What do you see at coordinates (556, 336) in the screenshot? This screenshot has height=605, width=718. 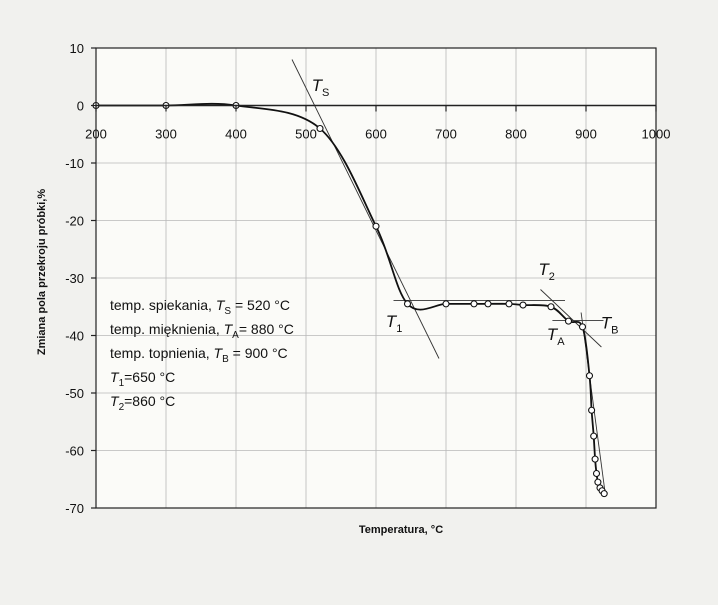 I see `annotation-label: TA` at bounding box center [556, 336].